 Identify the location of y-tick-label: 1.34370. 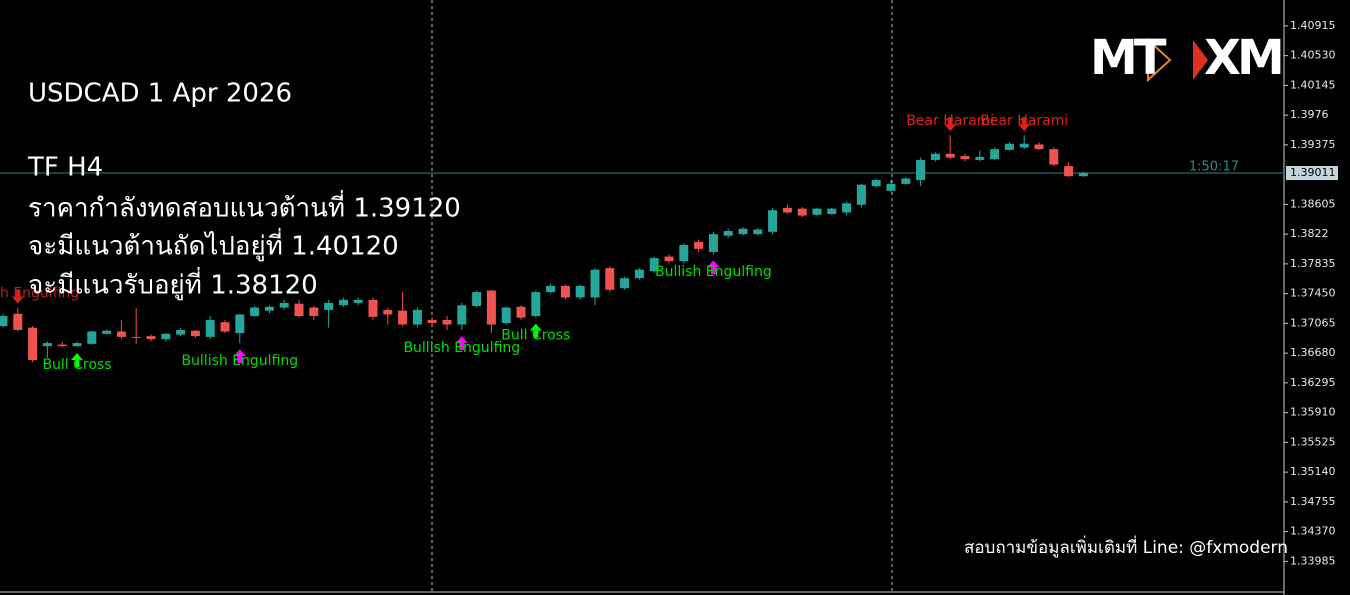
(1313, 531).